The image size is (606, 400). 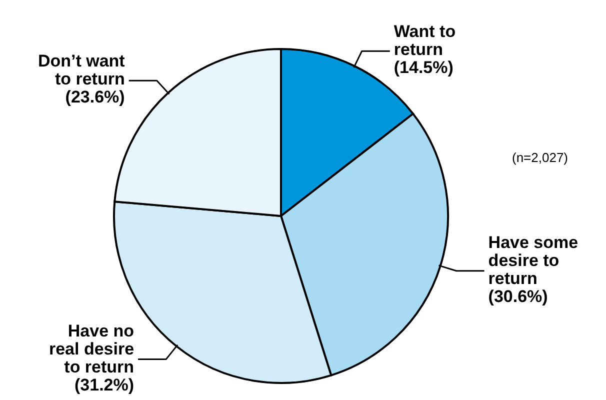 I want to click on slice-label: Have some desire to return, so click(x=533, y=260).